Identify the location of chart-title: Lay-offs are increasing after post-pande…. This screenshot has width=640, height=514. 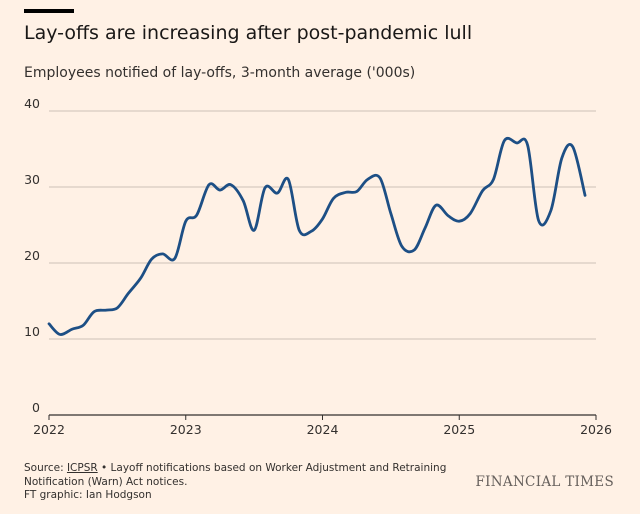
(248, 33).